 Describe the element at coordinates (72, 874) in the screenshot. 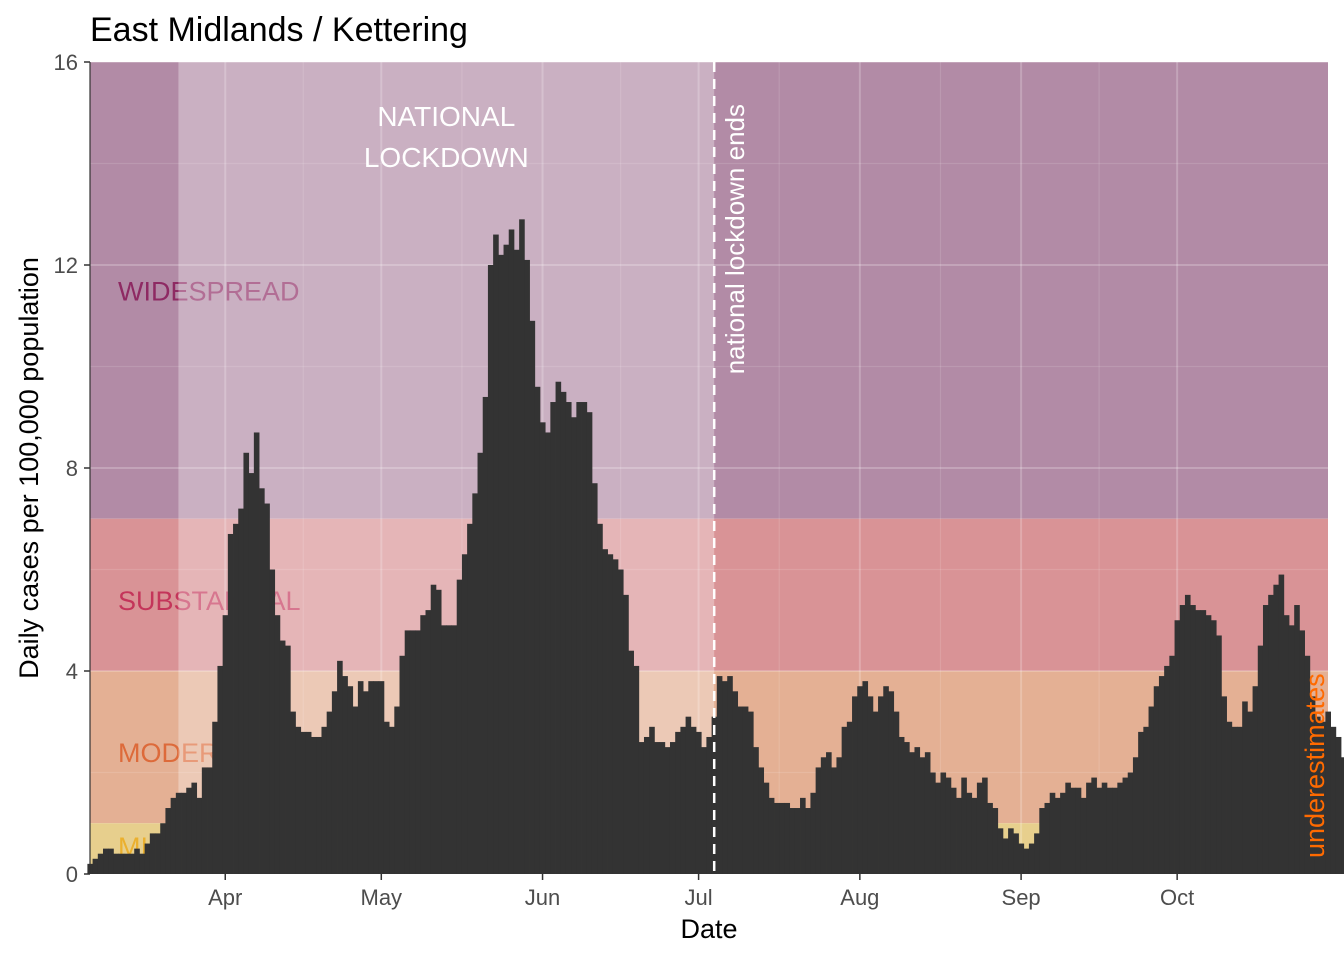

I see `y-tick-label: 0` at that location.